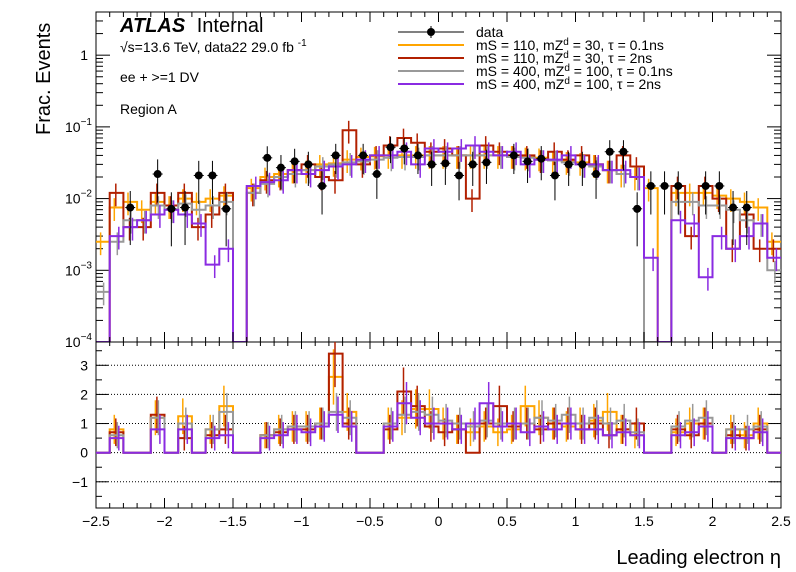 Image resolution: width=796 pixels, height=572 pixels. I want to click on y-tick-label: 10⁻³, so click(78, 269).